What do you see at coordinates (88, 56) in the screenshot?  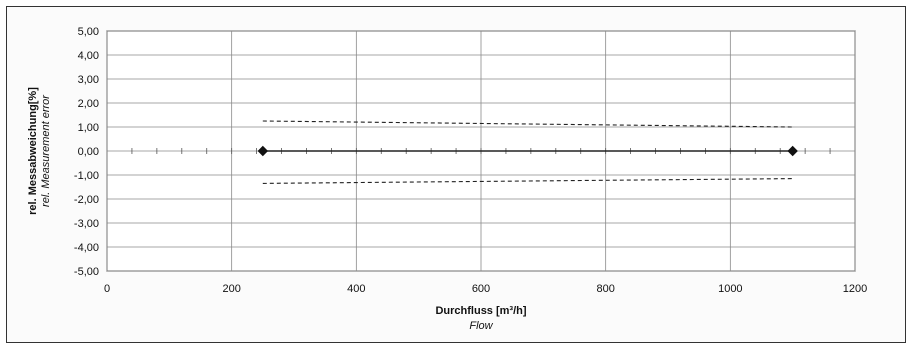 I see `y-tick-label: 4,00` at bounding box center [88, 56].